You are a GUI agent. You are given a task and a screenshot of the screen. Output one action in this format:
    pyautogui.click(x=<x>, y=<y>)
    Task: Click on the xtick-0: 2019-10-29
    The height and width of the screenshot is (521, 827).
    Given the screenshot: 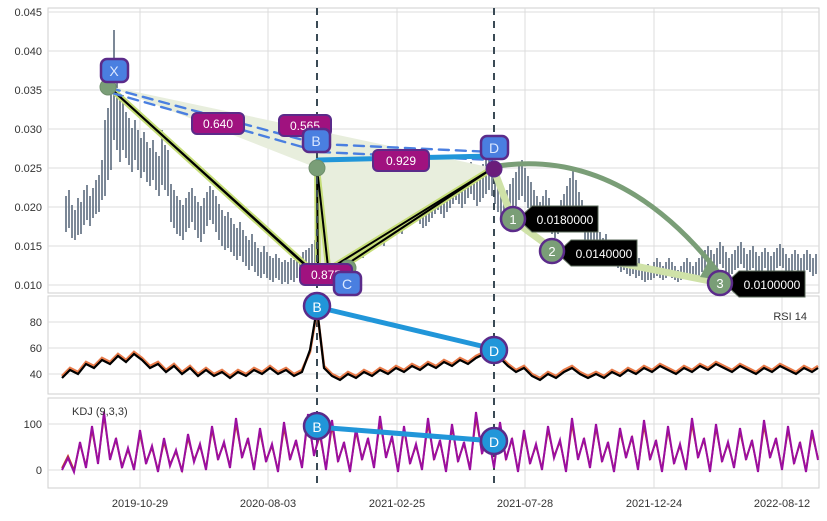 What is the action you would take?
    pyautogui.click(x=140, y=504)
    